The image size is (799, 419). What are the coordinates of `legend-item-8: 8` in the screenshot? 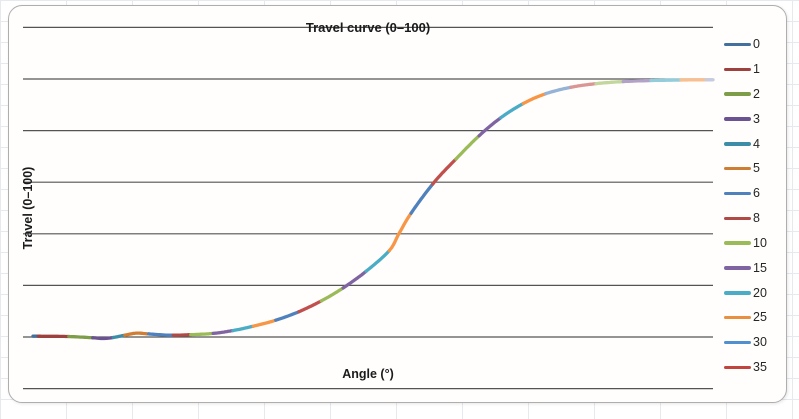 It's located at (755, 218).